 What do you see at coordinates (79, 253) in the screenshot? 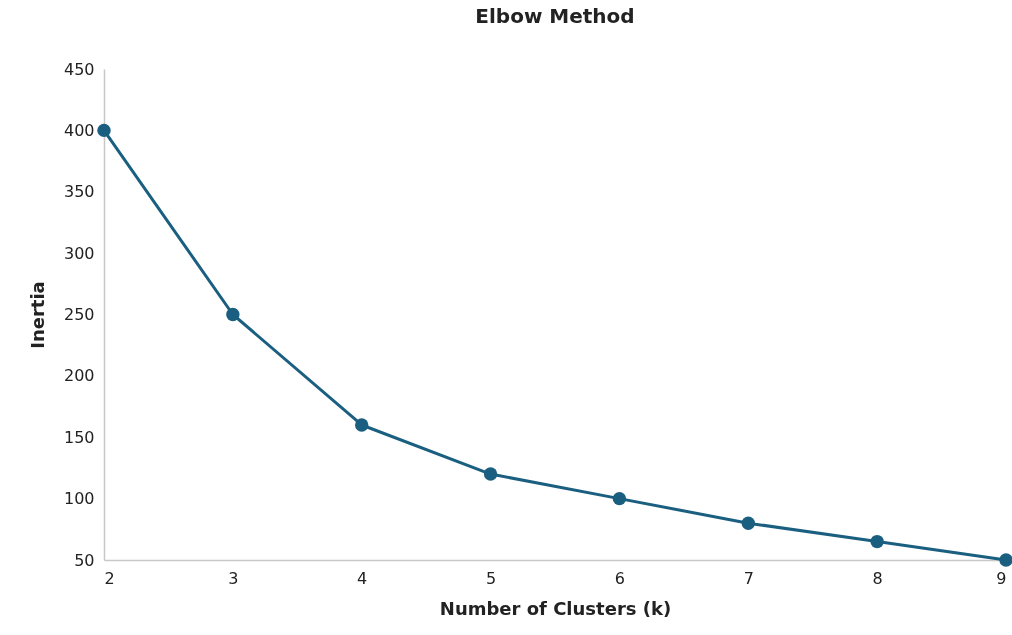
I see `y-tick-label: 300` at bounding box center [79, 253].